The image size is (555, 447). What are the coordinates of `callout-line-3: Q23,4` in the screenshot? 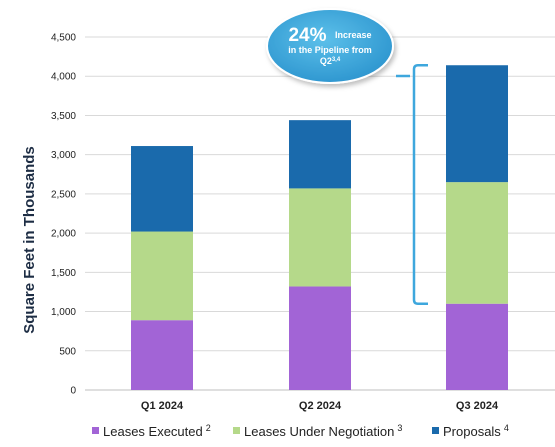 It's located at (330, 61).